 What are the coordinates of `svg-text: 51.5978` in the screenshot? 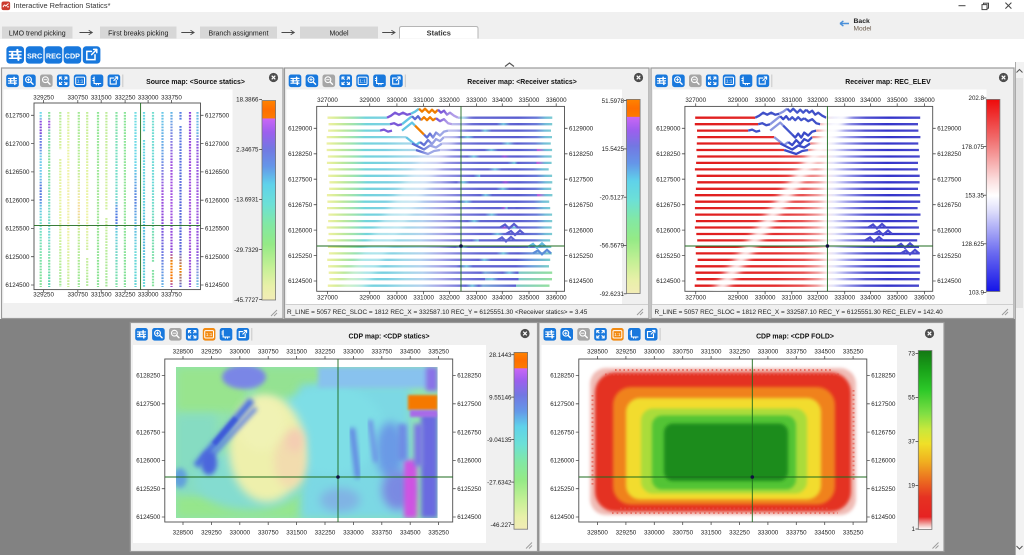 It's located at (613, 101).